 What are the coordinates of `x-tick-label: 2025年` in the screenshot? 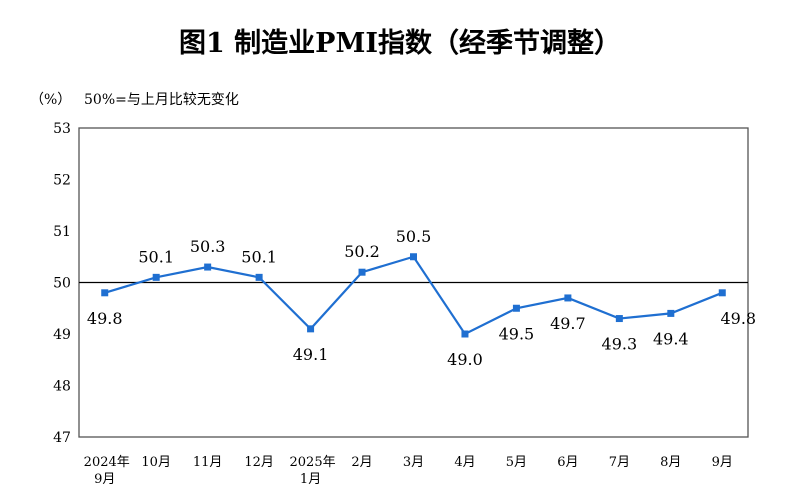 It's located at (313, 462).